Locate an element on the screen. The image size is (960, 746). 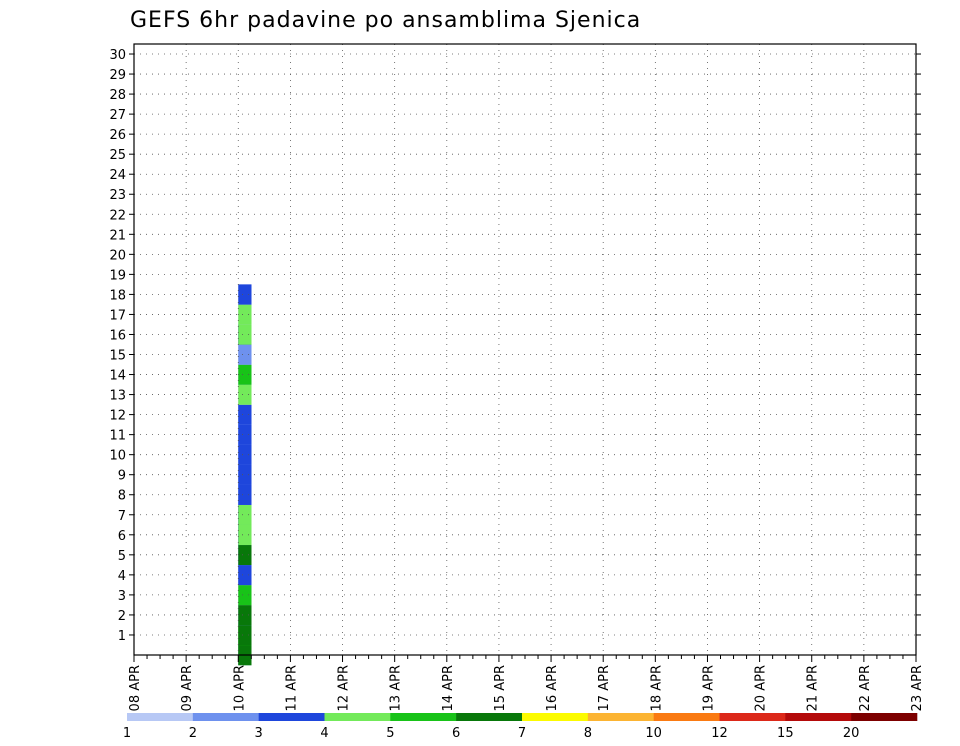
heatmap-cells is located at coordinates (245, 475).